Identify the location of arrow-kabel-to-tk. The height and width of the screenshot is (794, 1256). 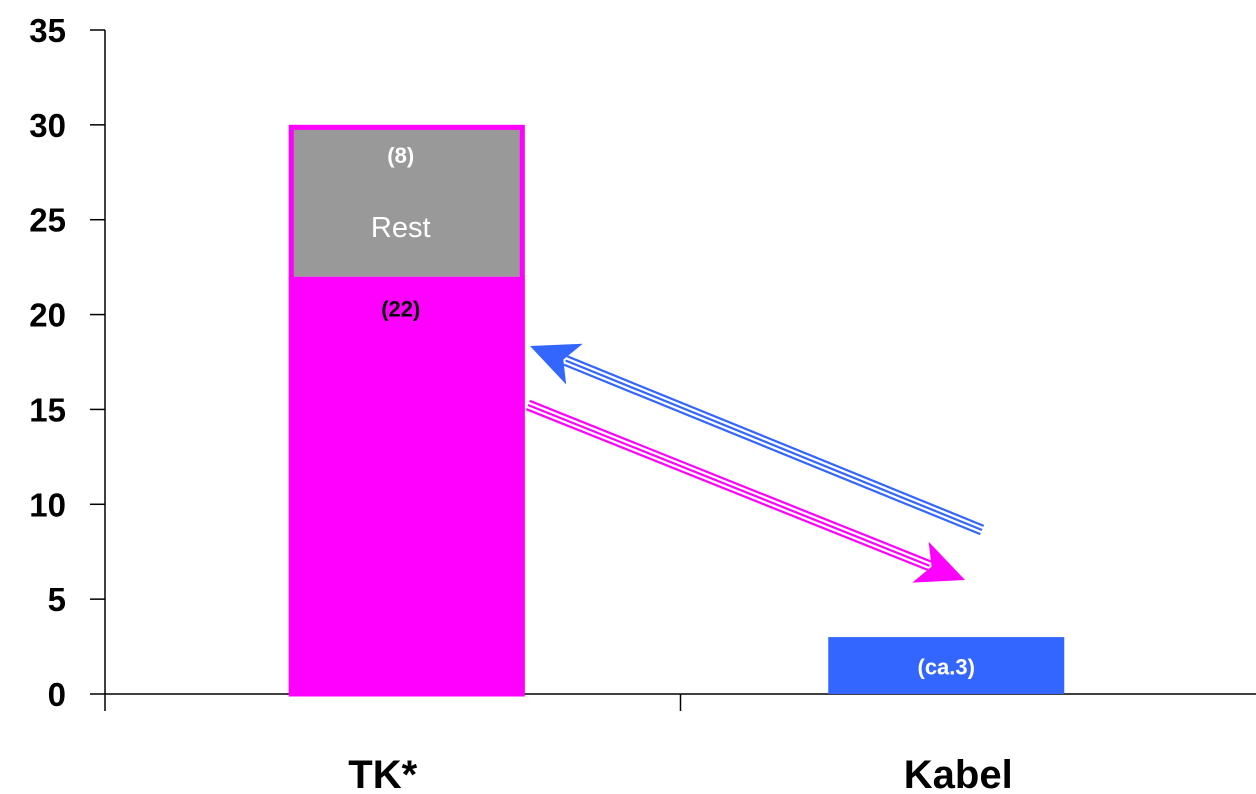
(757, 439).